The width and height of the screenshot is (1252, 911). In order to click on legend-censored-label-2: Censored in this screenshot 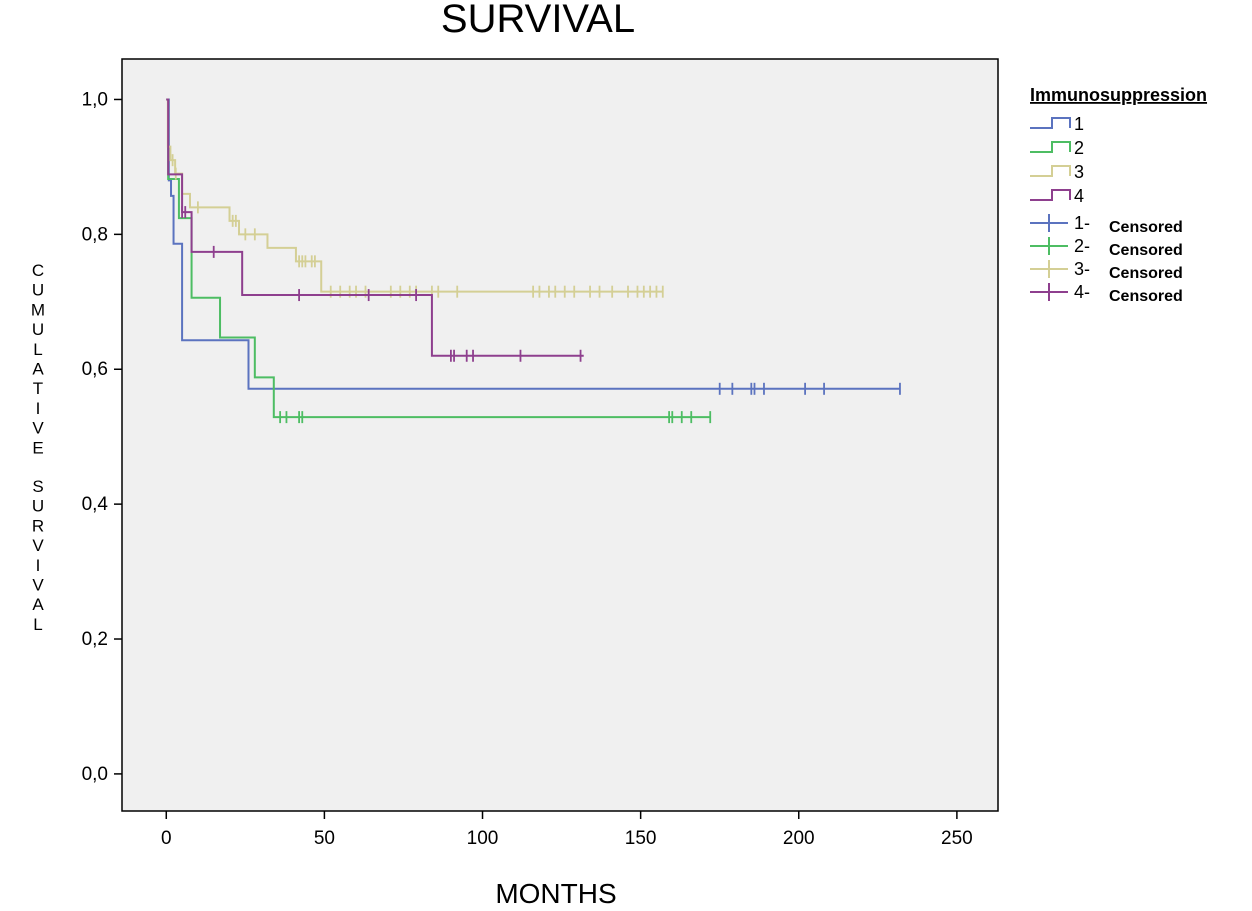, I will do `click(1146, 250)`.